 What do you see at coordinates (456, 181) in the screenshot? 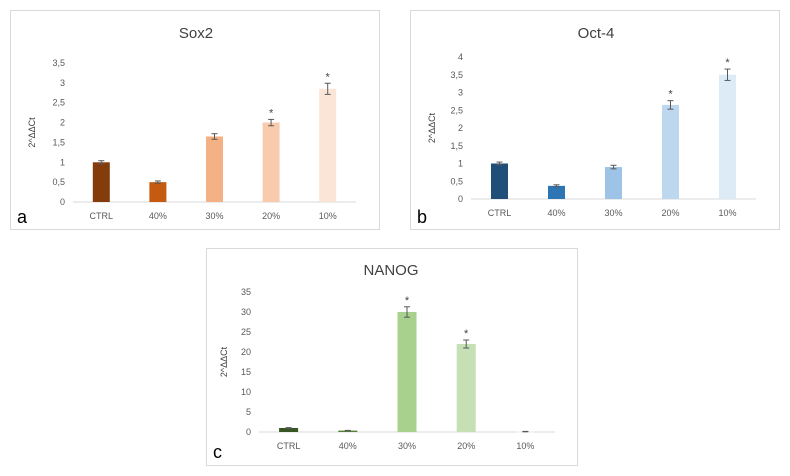
I see `oct4-y-tick-label: 0,5` at bounding box center [456, 181].